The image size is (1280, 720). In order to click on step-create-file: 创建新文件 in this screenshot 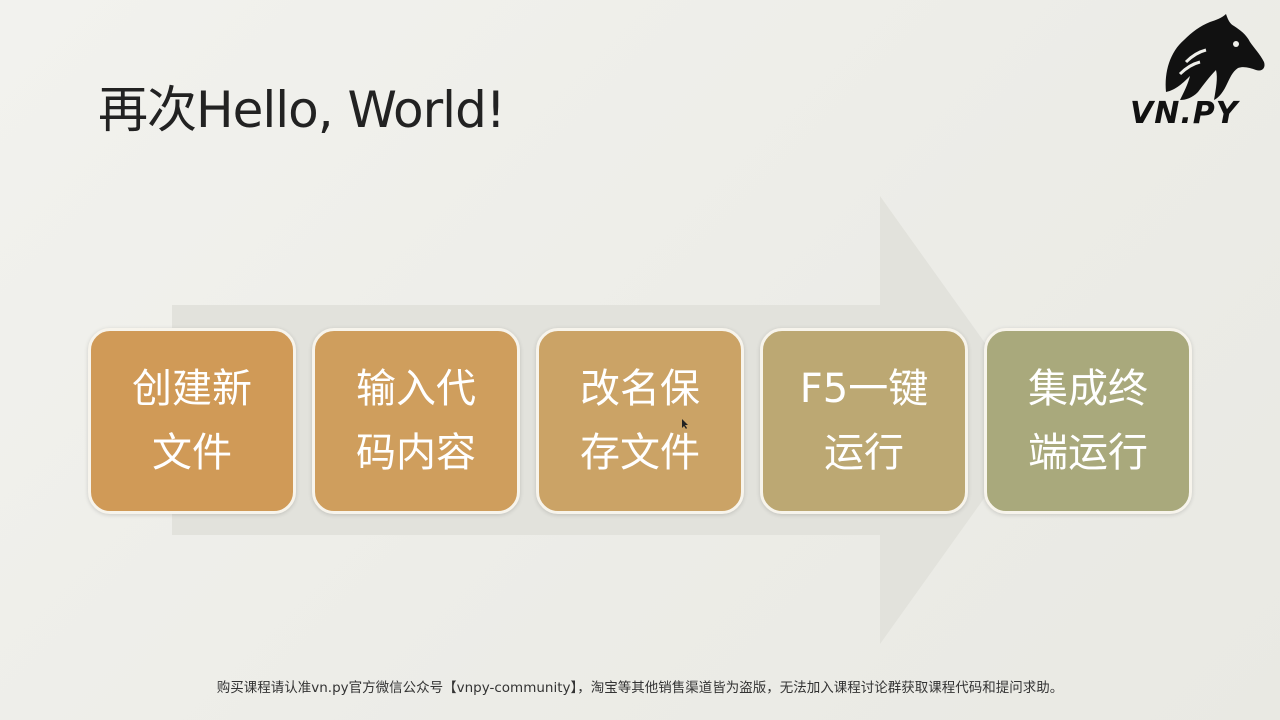, I will do `click(192, 421)`.